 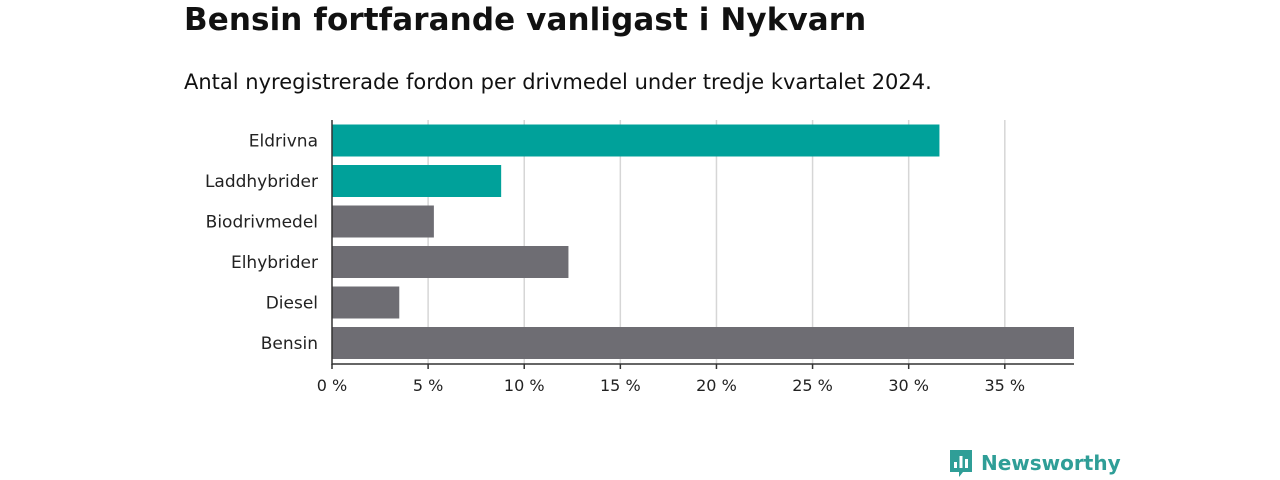 I want to click on bar-biodrivmedel, so click(x=383, y=221).